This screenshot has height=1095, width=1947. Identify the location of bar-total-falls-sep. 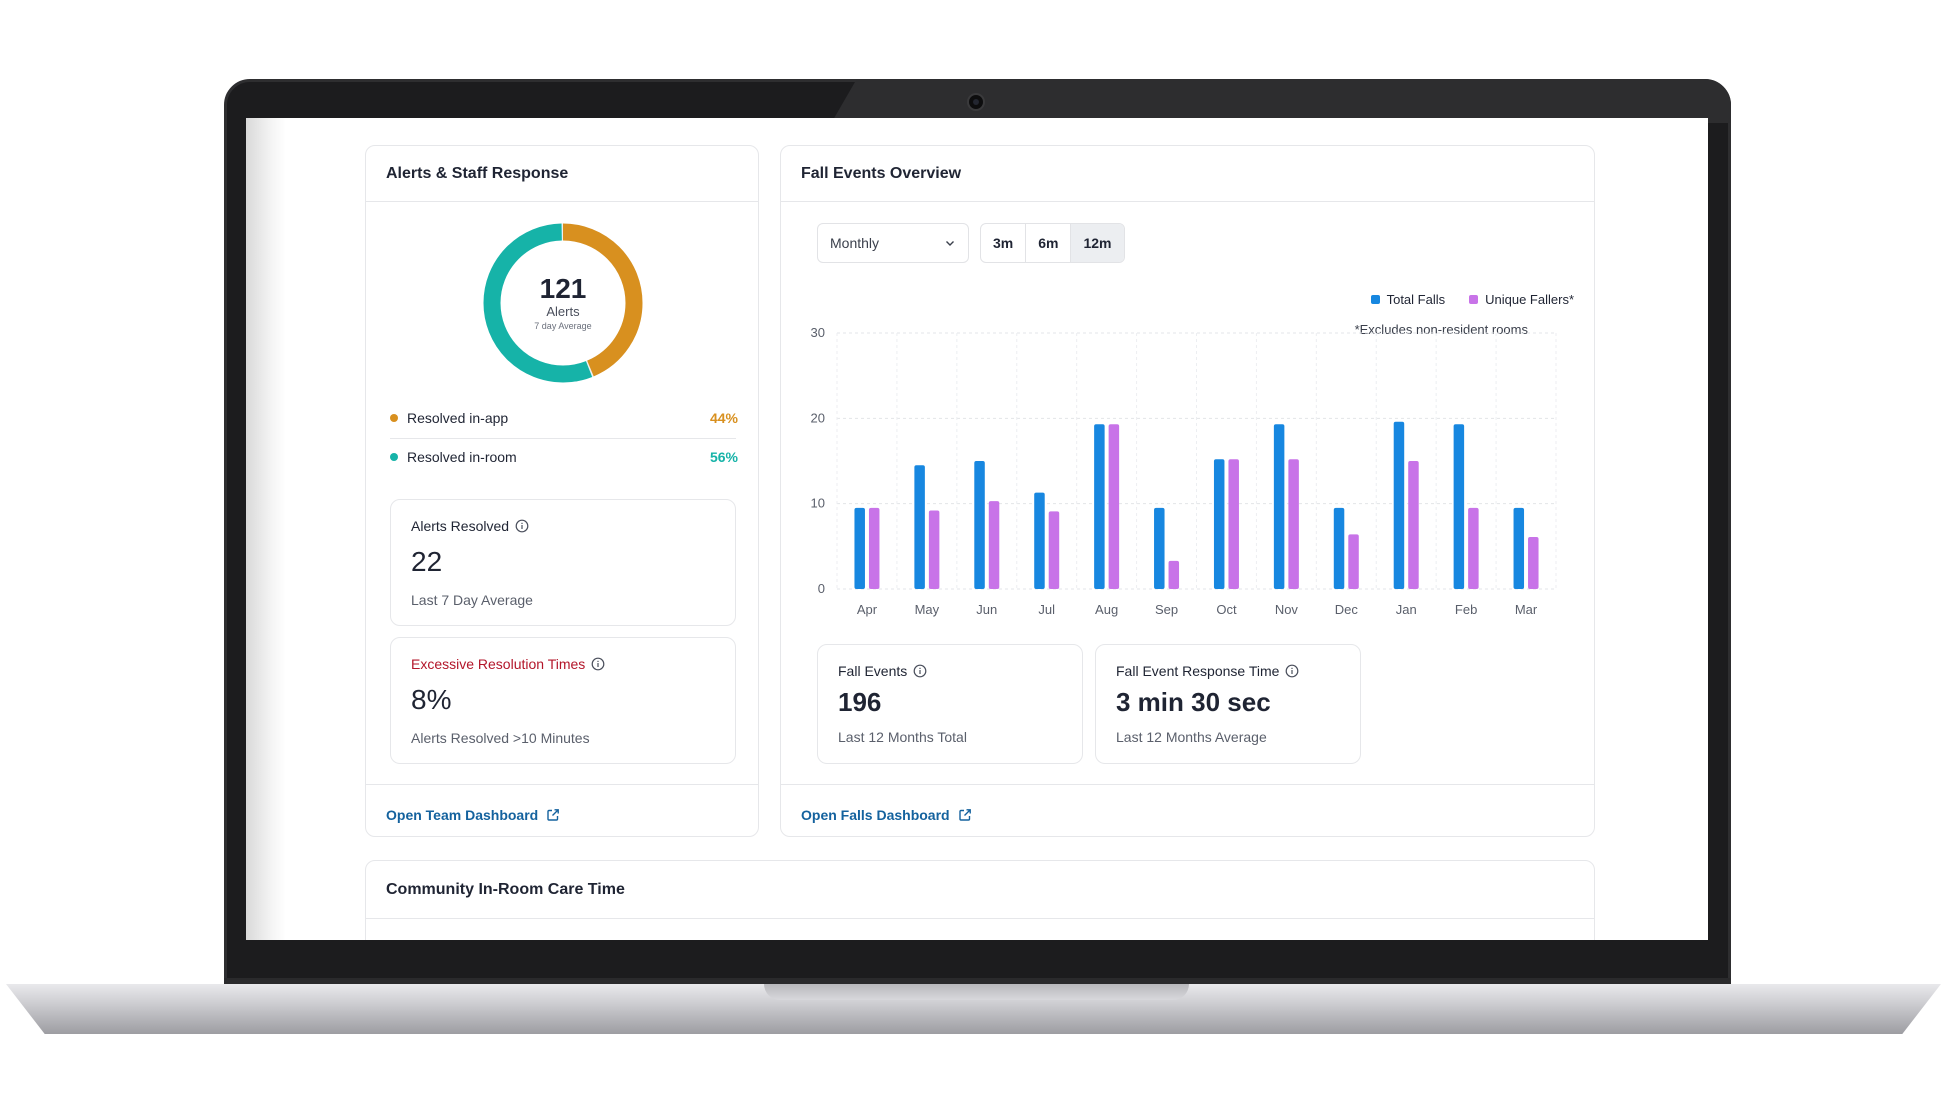
(1159, 548).